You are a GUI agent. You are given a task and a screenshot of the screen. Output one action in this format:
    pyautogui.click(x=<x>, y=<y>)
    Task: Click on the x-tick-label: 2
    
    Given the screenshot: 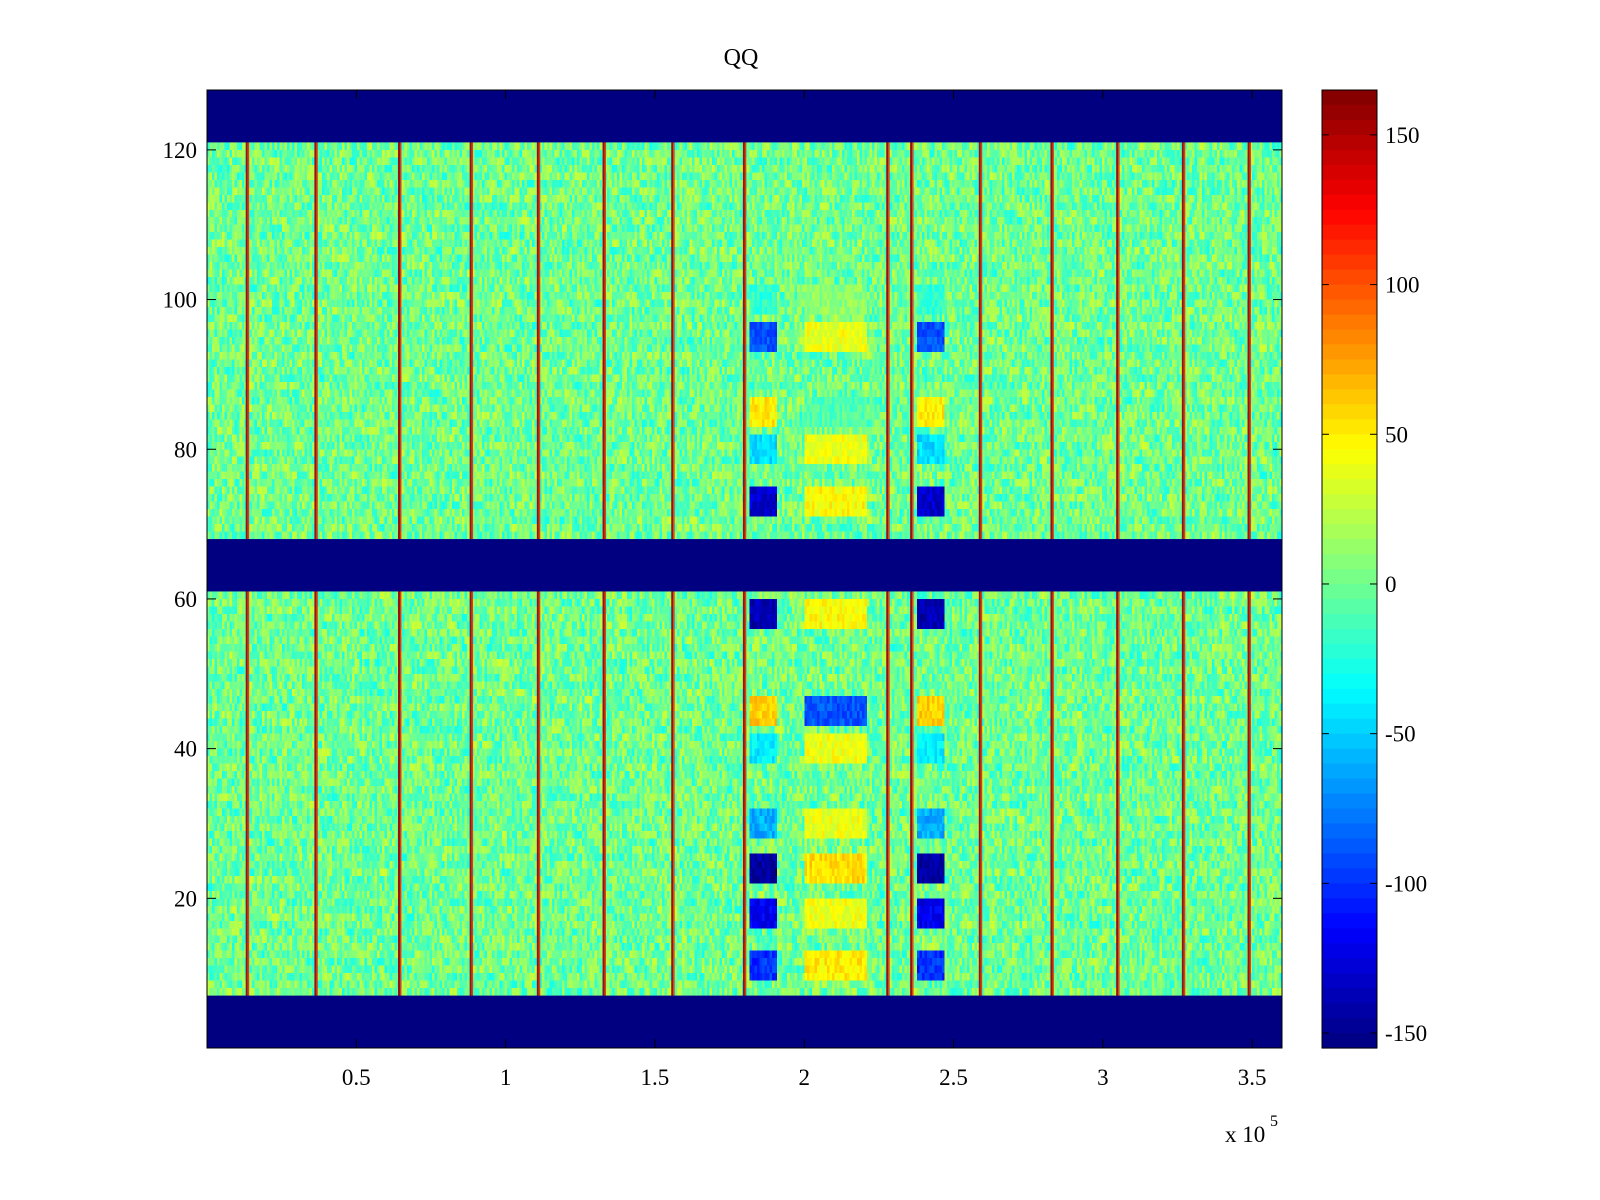 What is the action you would take?
    pyautogui.click(x=804, y=1077)
    